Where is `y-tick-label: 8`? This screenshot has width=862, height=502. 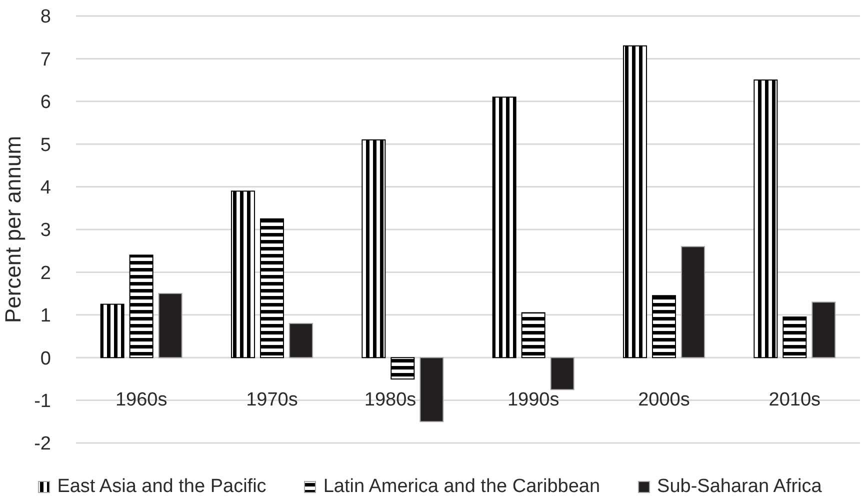
y-tick-label: 8 is located at coordinates (45, 17).